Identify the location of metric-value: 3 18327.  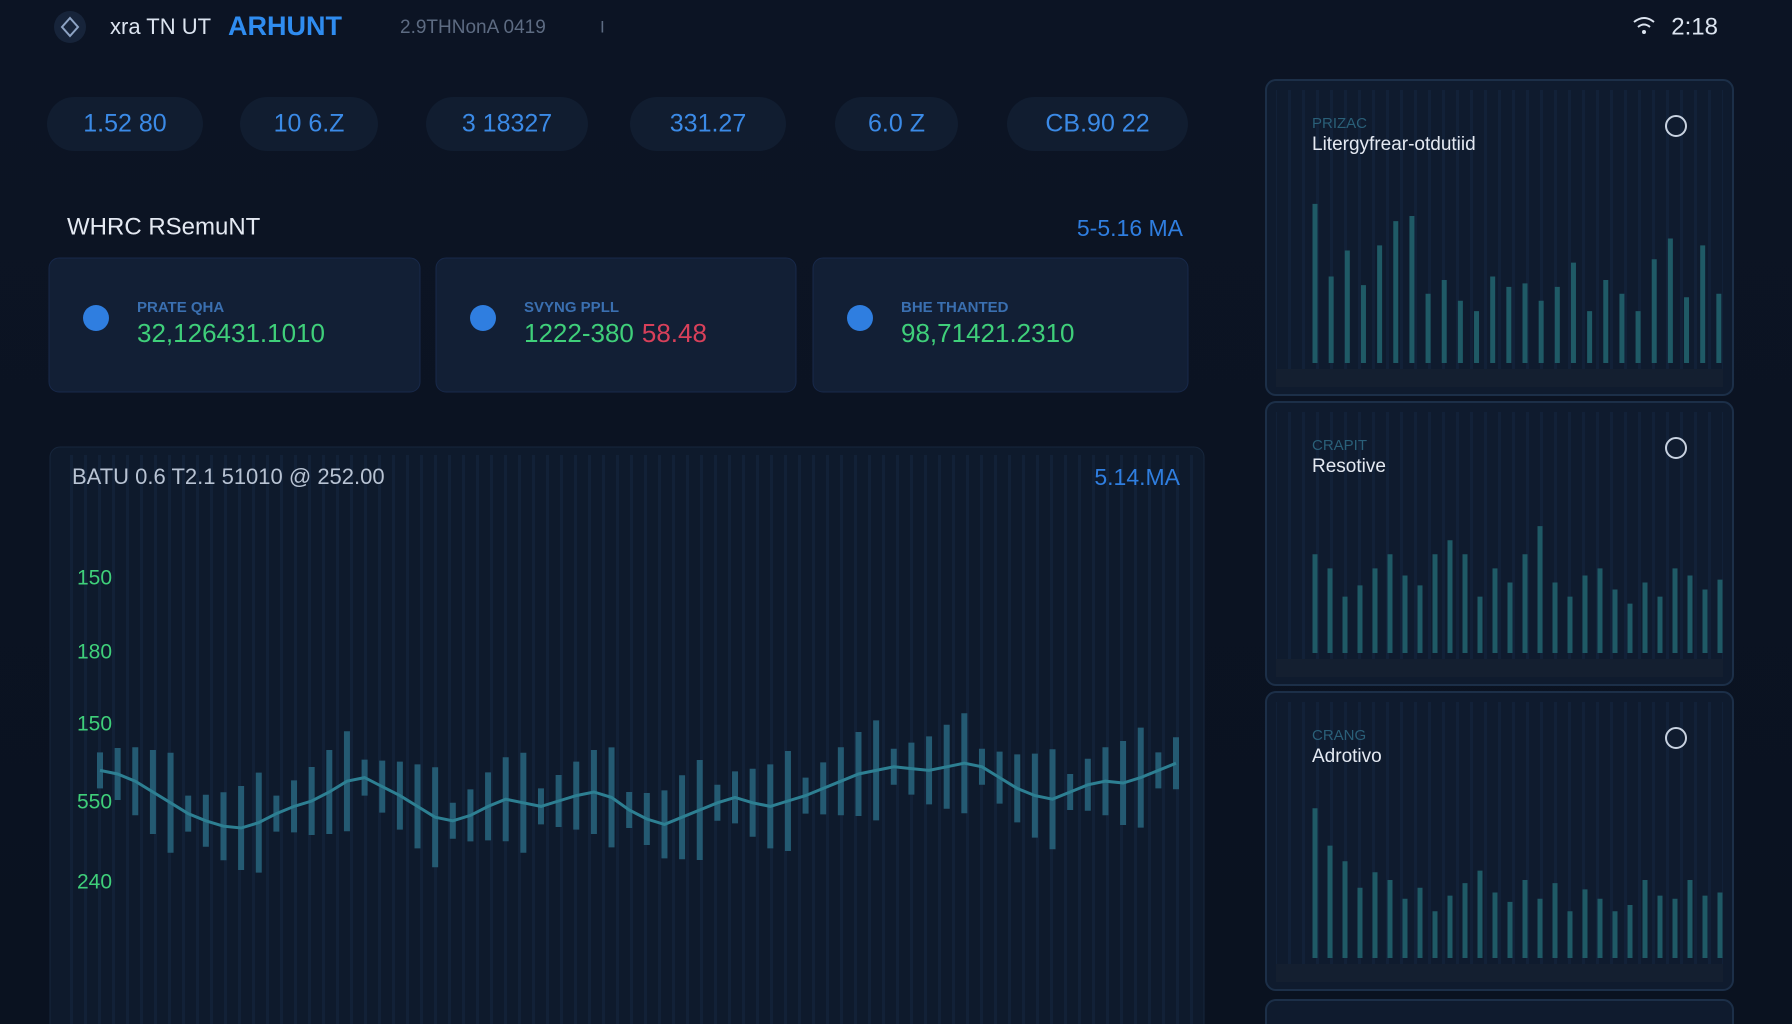
(507, 124).